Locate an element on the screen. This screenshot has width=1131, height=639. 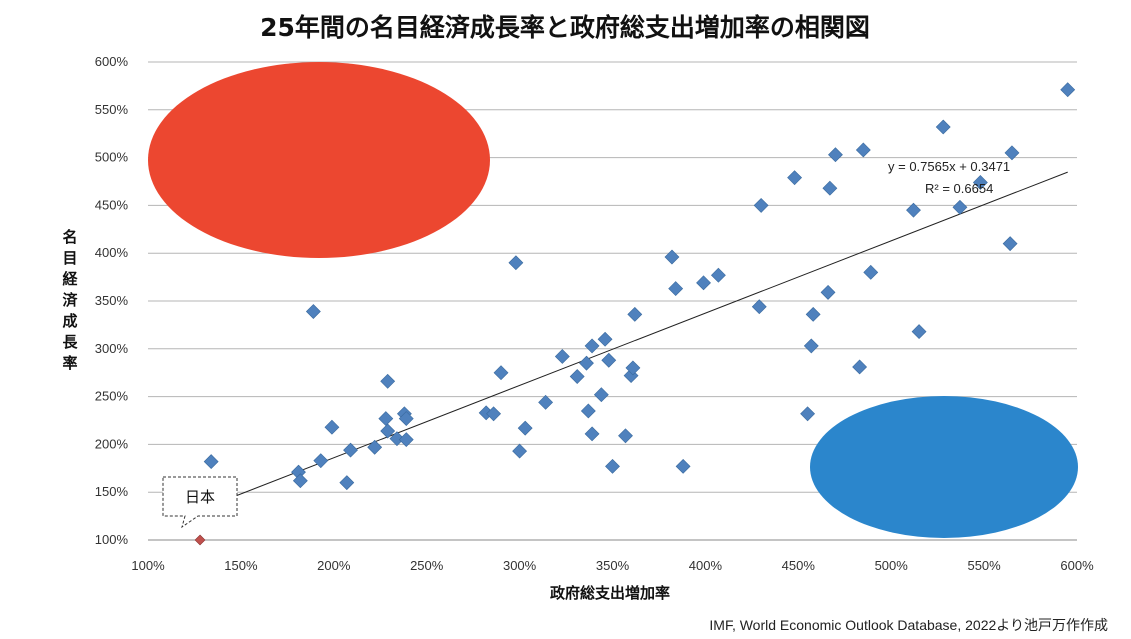
callout-label-japan: 日本 is located at coordinates (200, 497).